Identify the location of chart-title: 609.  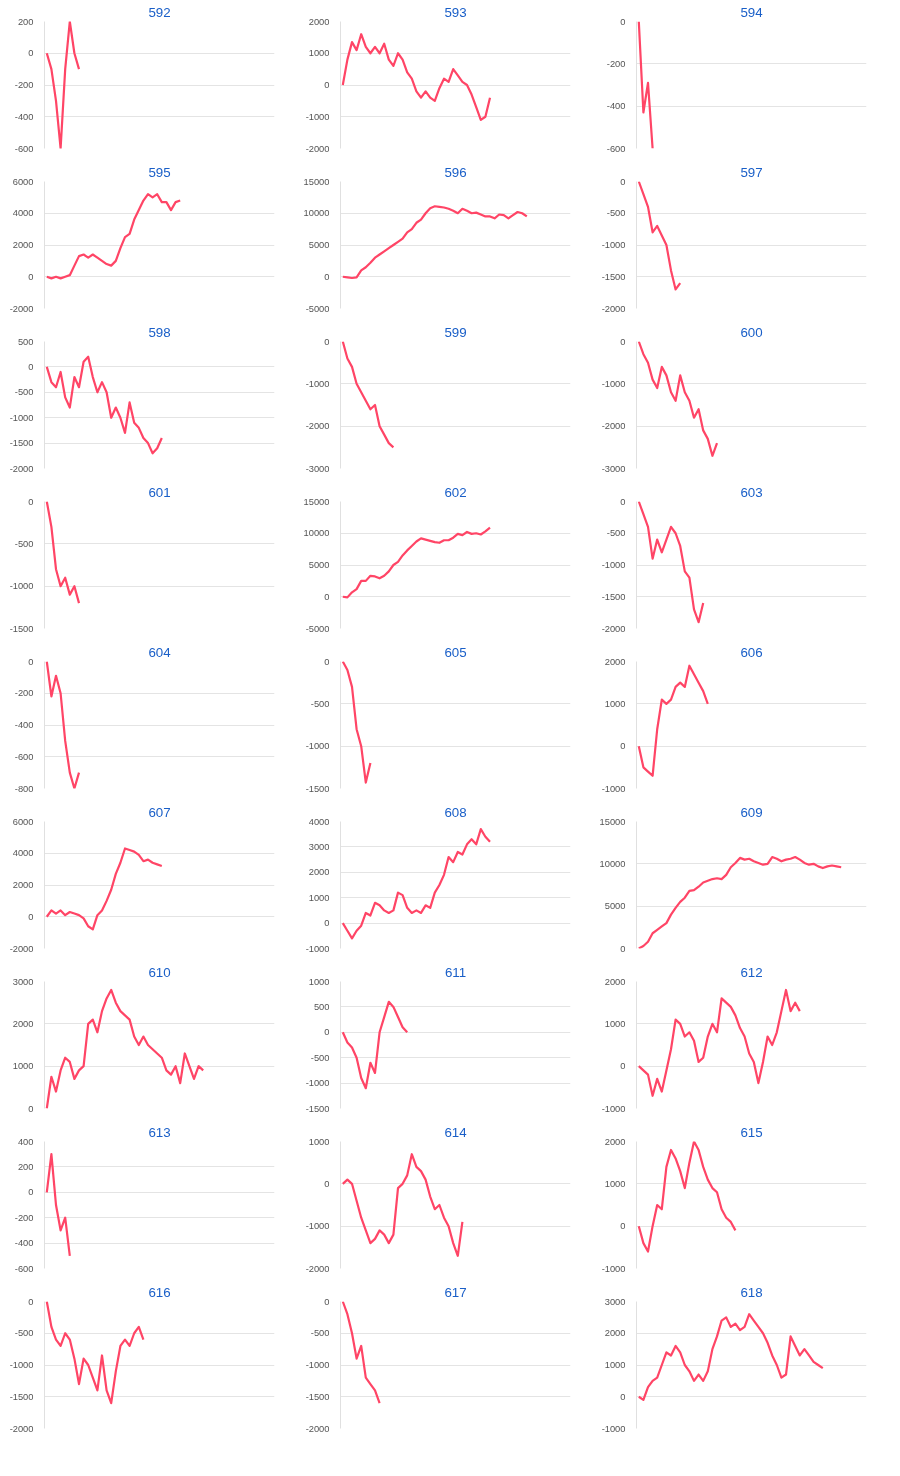
(751, 812).